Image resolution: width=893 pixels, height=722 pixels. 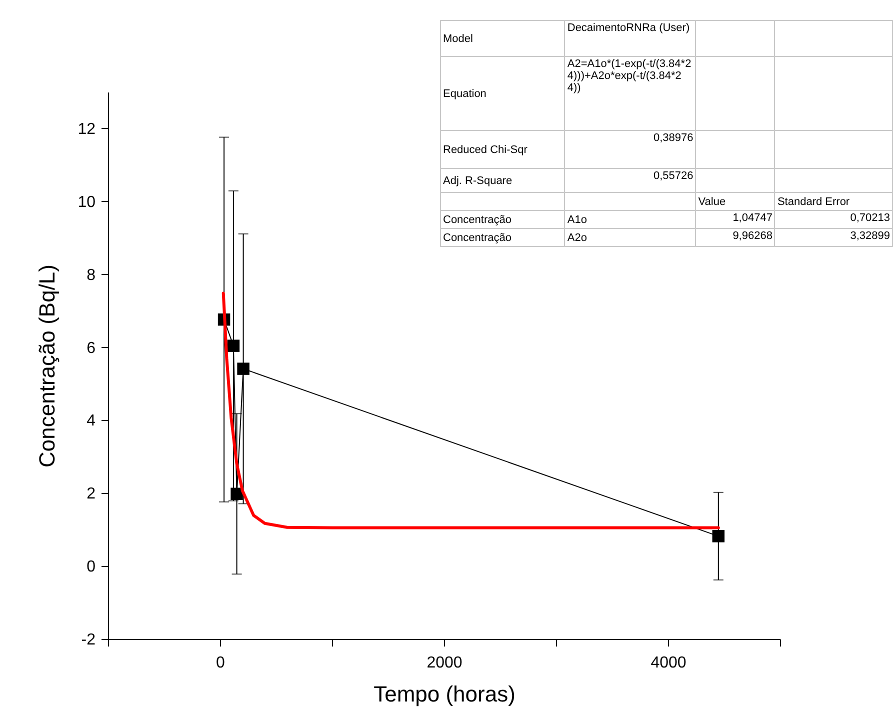 What do you see at coordinates (628, 28) in the screenshot?
I see `text: DecaimentoRNRa (User)` at bounding box center [628, 28].